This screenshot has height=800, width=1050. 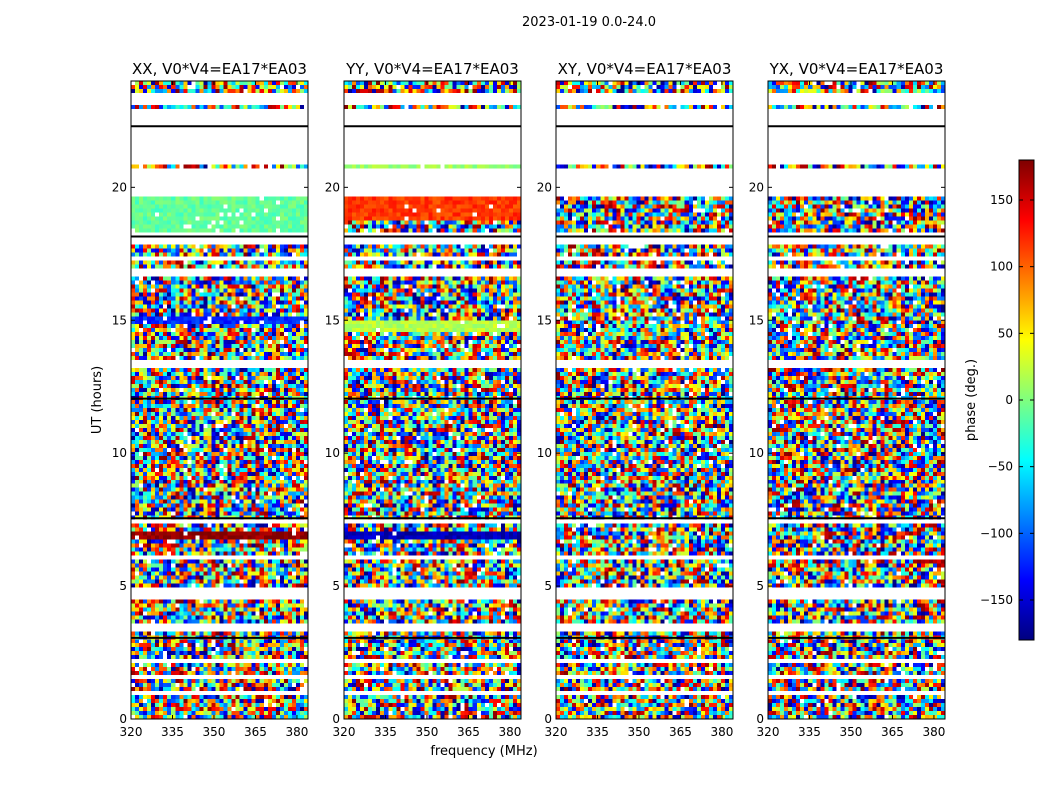 What do you see at coordinates (1001, 200) in the screenshot?
I see `colorbar-tick-label: 150` at bounding box center [1001, 200].